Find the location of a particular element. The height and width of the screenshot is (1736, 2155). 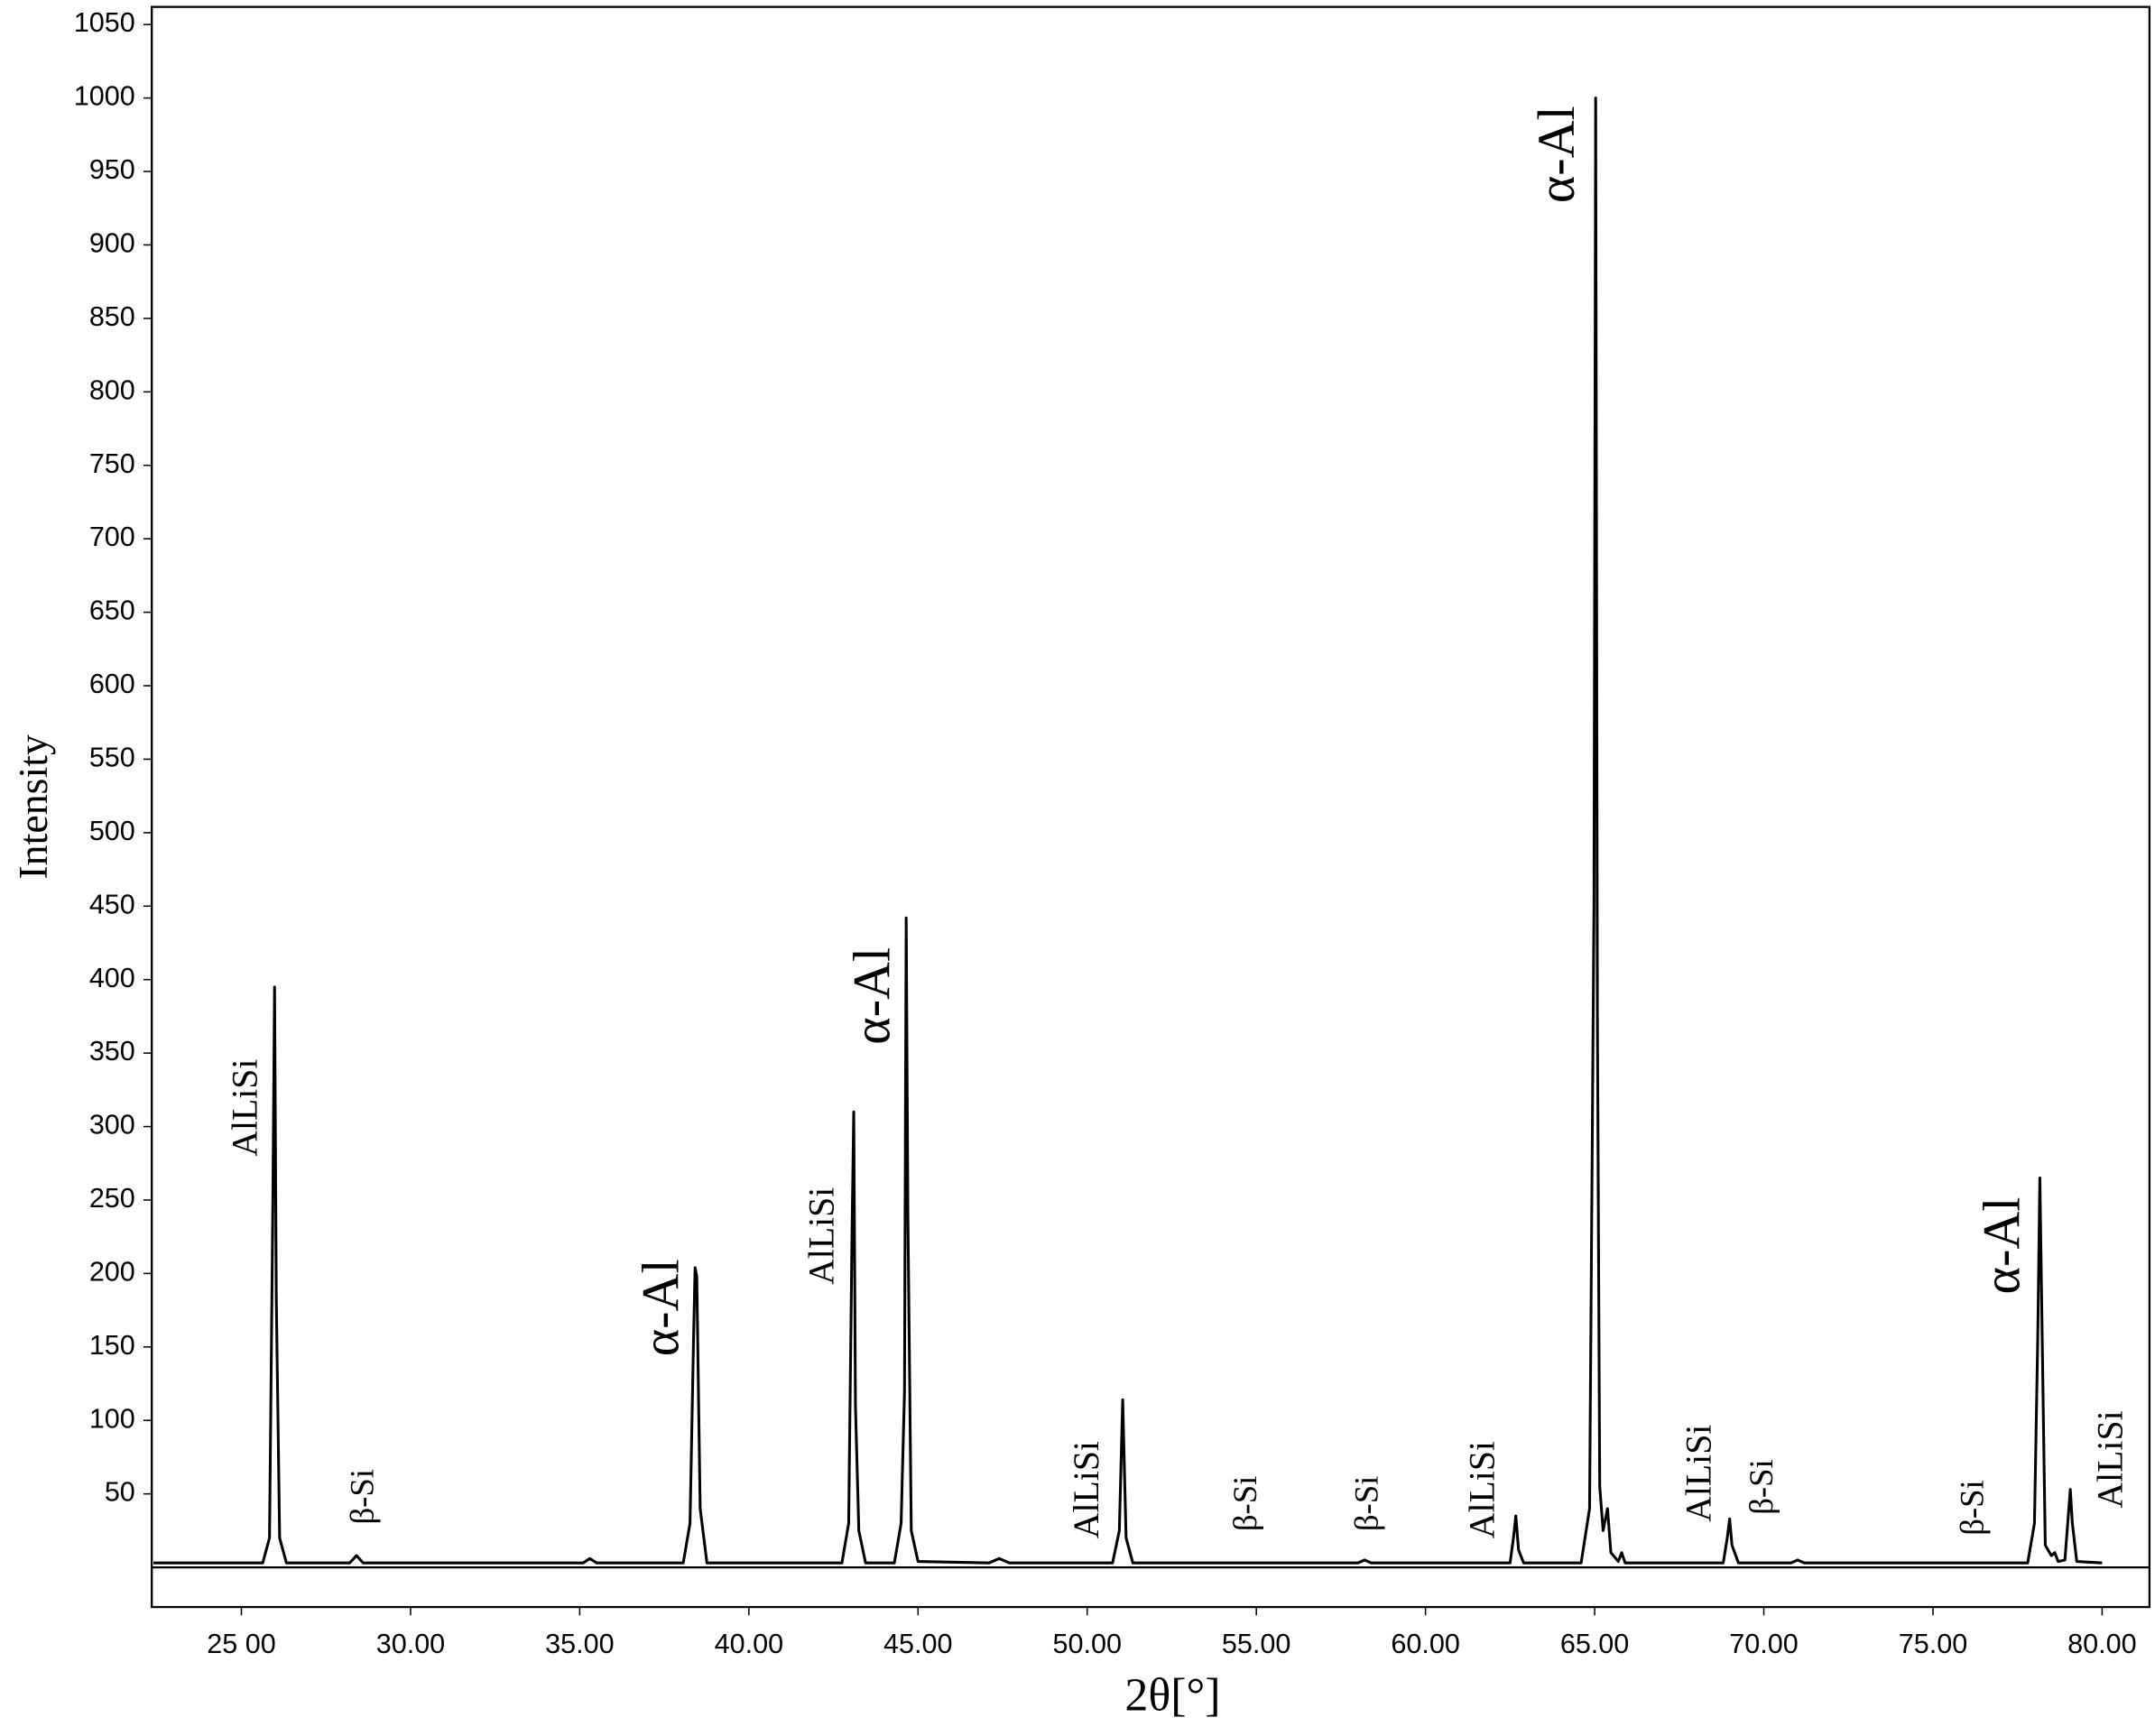

x-tick-label: 60.00 is located at coordinates (1425, 1644).